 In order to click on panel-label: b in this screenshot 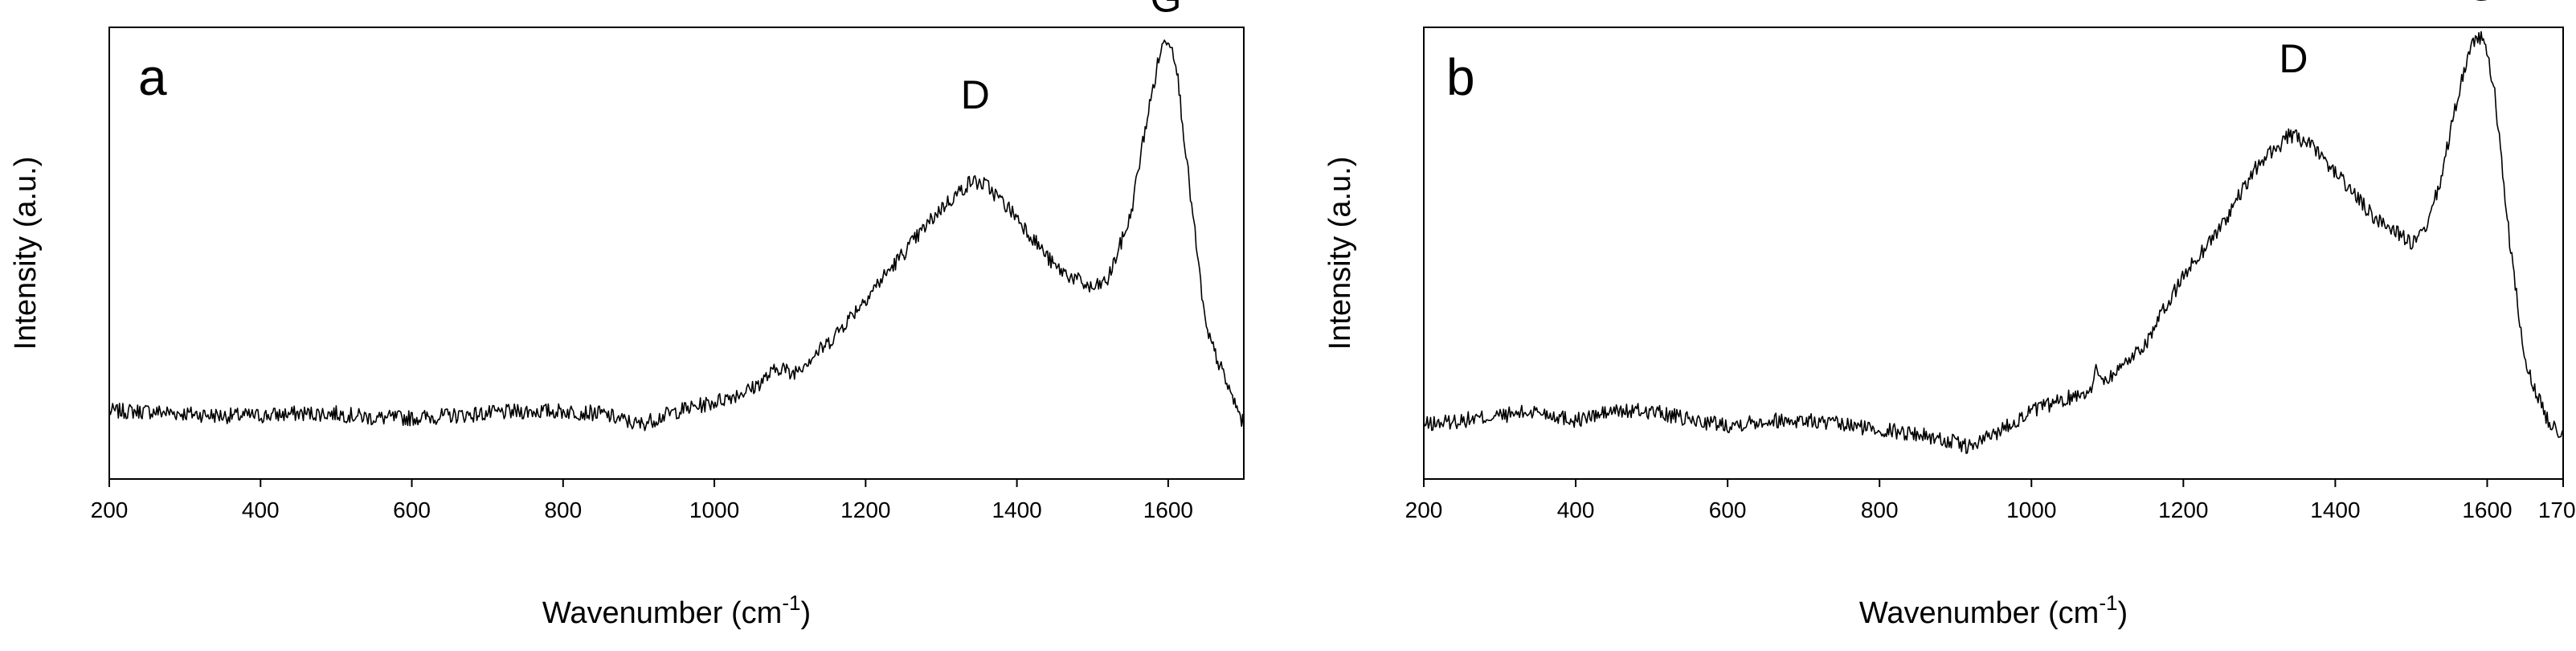, I will do `click(1461, 77)`.